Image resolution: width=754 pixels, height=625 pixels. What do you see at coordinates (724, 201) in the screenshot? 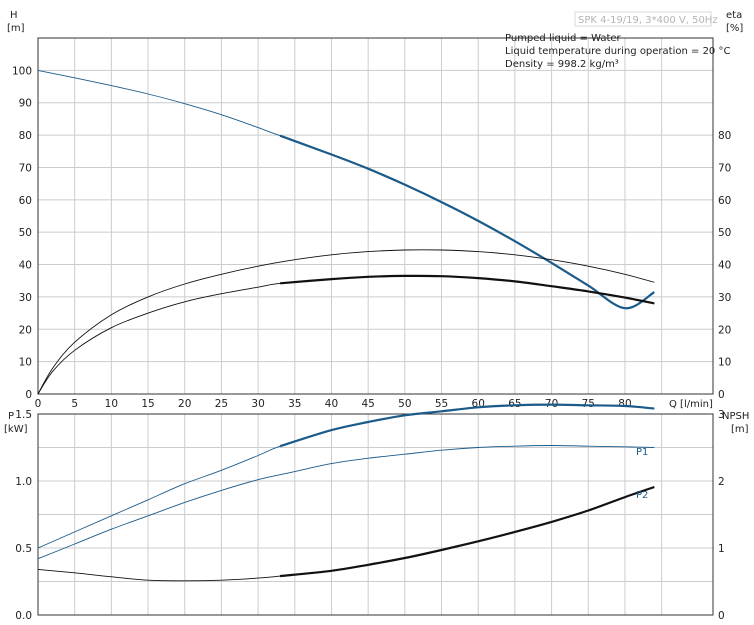
I see `right-tick-label: 60` at bounding box center [724, 201].